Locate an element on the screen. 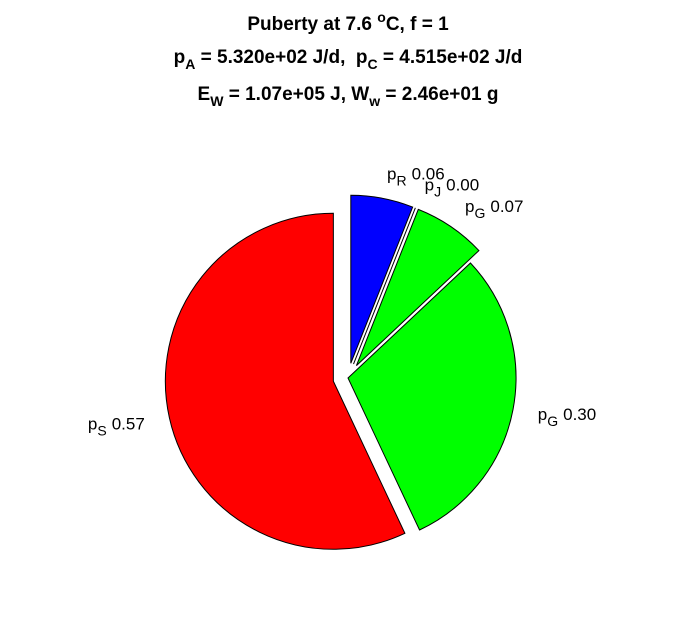  title-segment: Puberty at 7.6 is located at coordinates (312, 24).